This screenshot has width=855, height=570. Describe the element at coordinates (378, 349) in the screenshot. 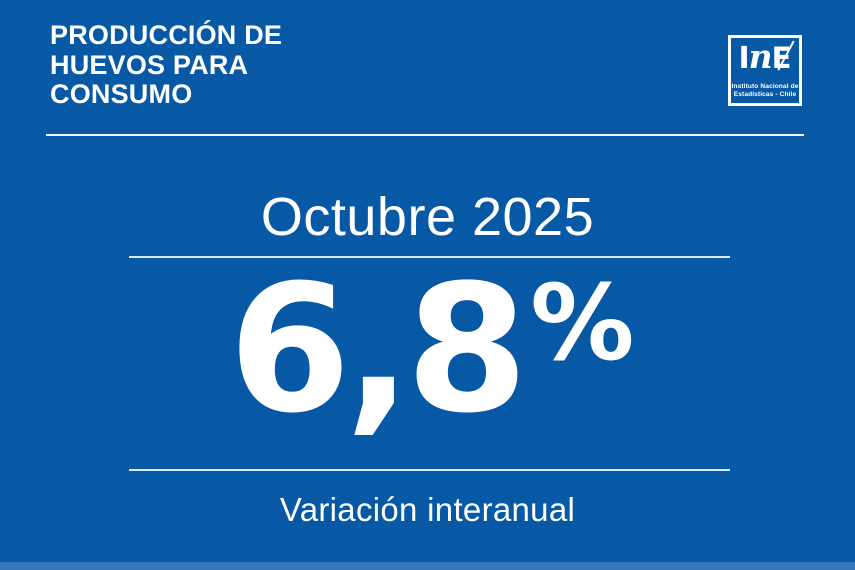

I see `statistic-value: 6,8` at that location.